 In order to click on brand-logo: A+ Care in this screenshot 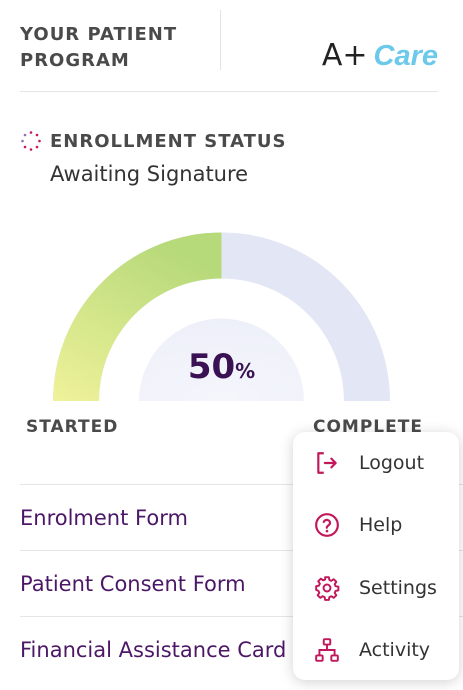, I will do `click(380, 58)`.